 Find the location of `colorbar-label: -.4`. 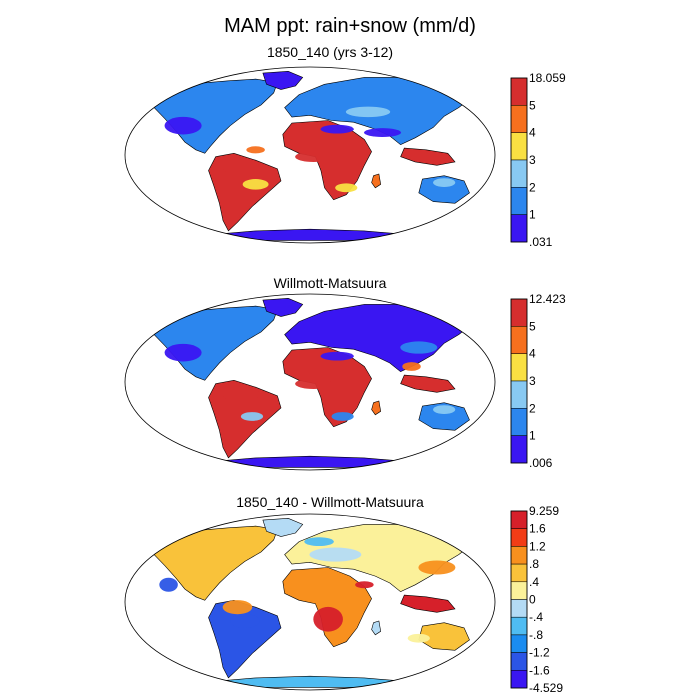

colorbar-label: -.4 is located at coordinates (536, 617).